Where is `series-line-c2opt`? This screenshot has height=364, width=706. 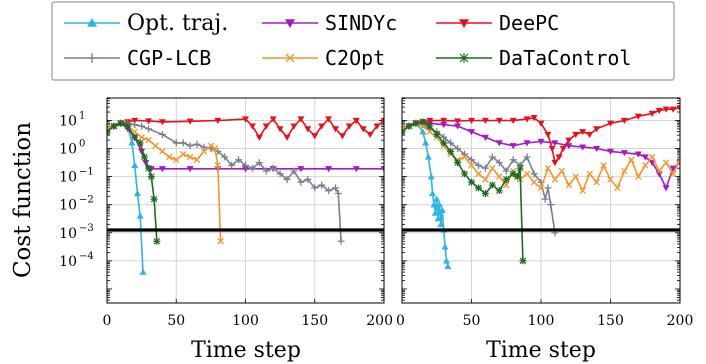 series-line-c2opt is located at coordinates (164, 182).